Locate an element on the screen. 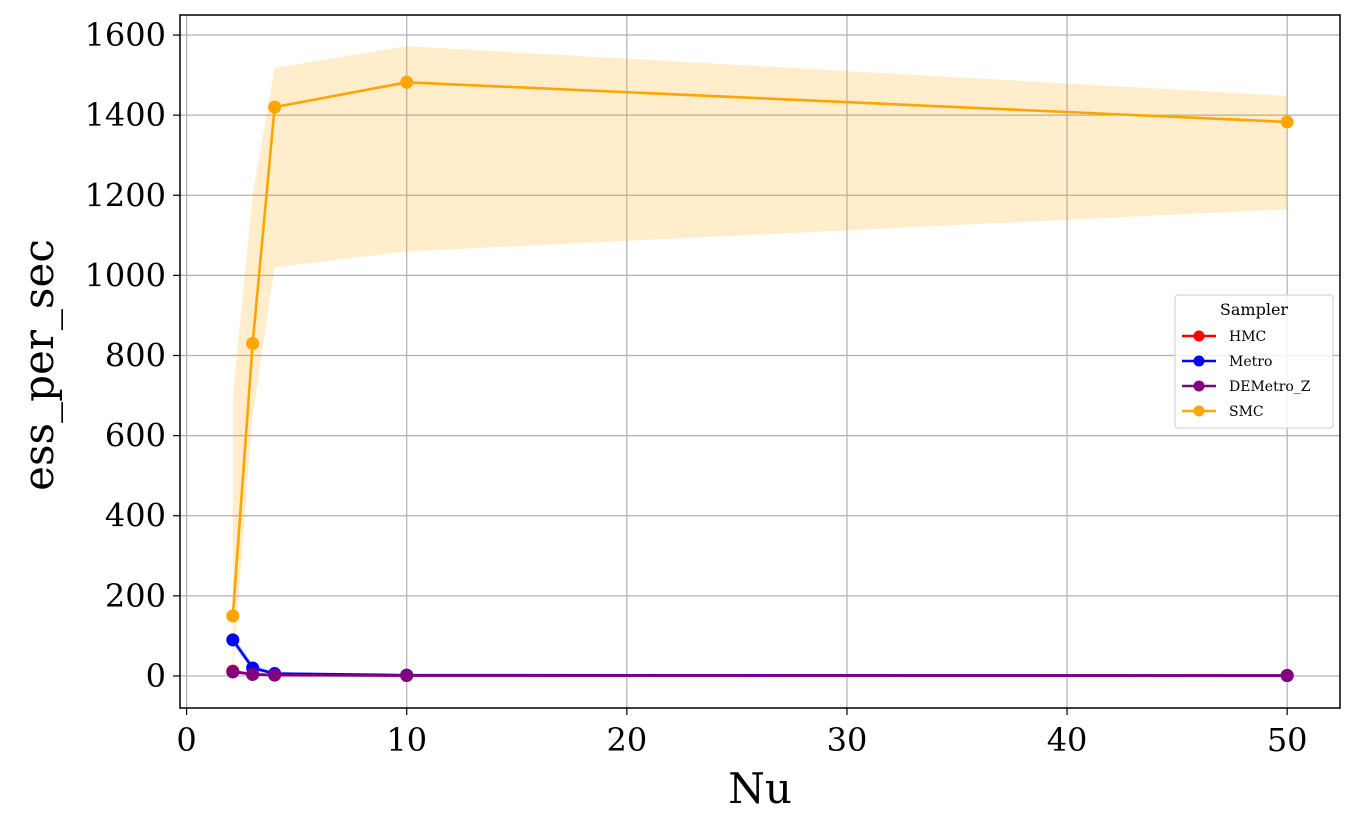 The image size is (1356, 827). y-tick-label: 400 is located at coordinates (135, 516).